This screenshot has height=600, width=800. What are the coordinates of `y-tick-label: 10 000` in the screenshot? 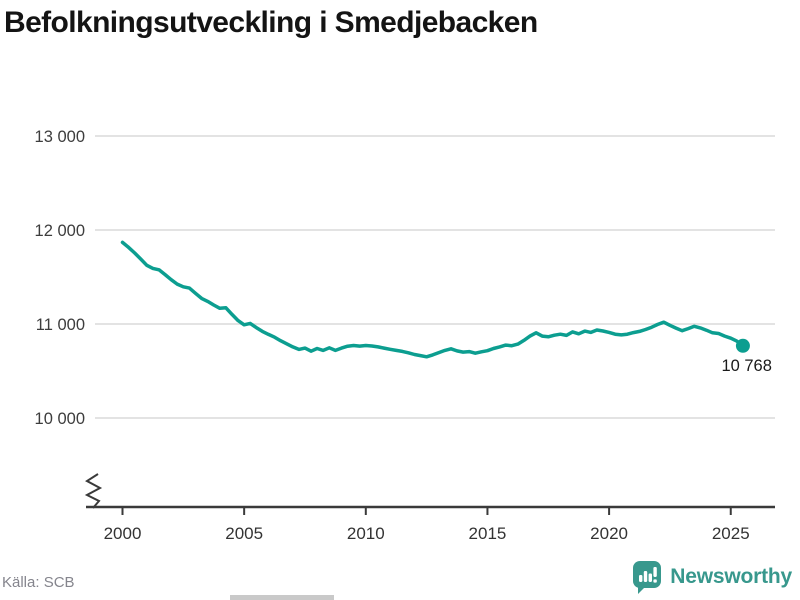 It's located at (60, 419).